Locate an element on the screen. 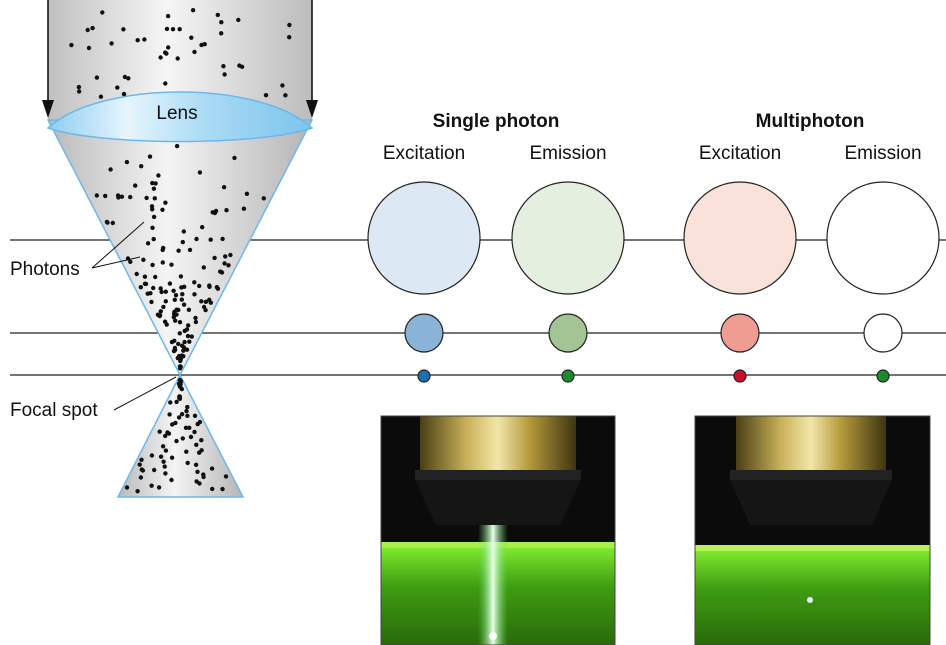  multi-emission-medium-circle is located at coordinates (883, 333).